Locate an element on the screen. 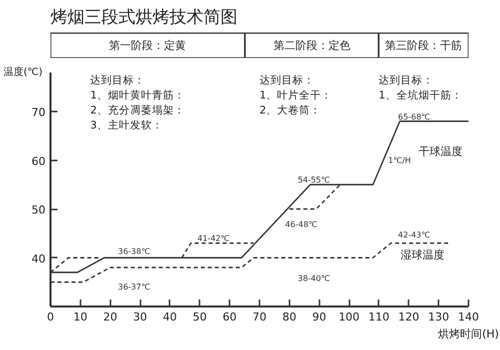  annotation: 54-55℃ is located at coordinates (314, 180).